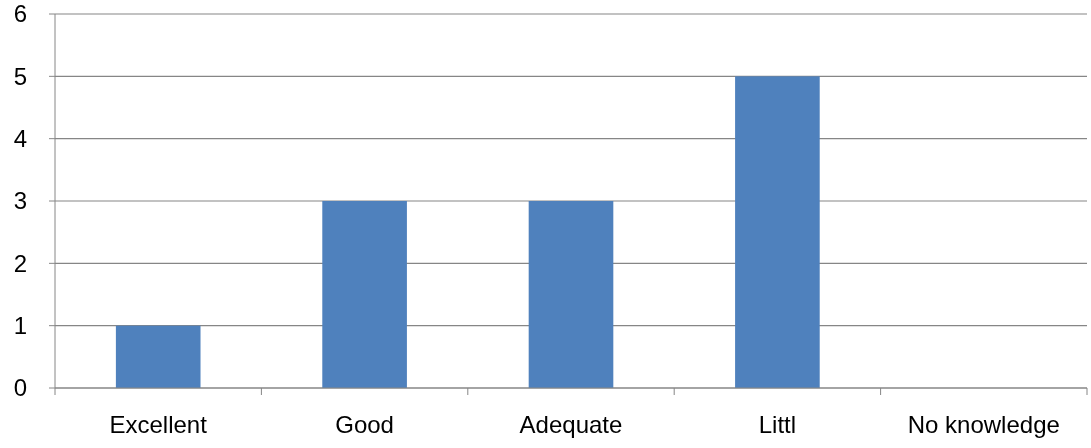 Image resolution: width=1091 pixels, height=448 pixels. Describe the element at coordinates (158, 424) in the screenshot. I see `x-tick-label: Excellent` at that location.